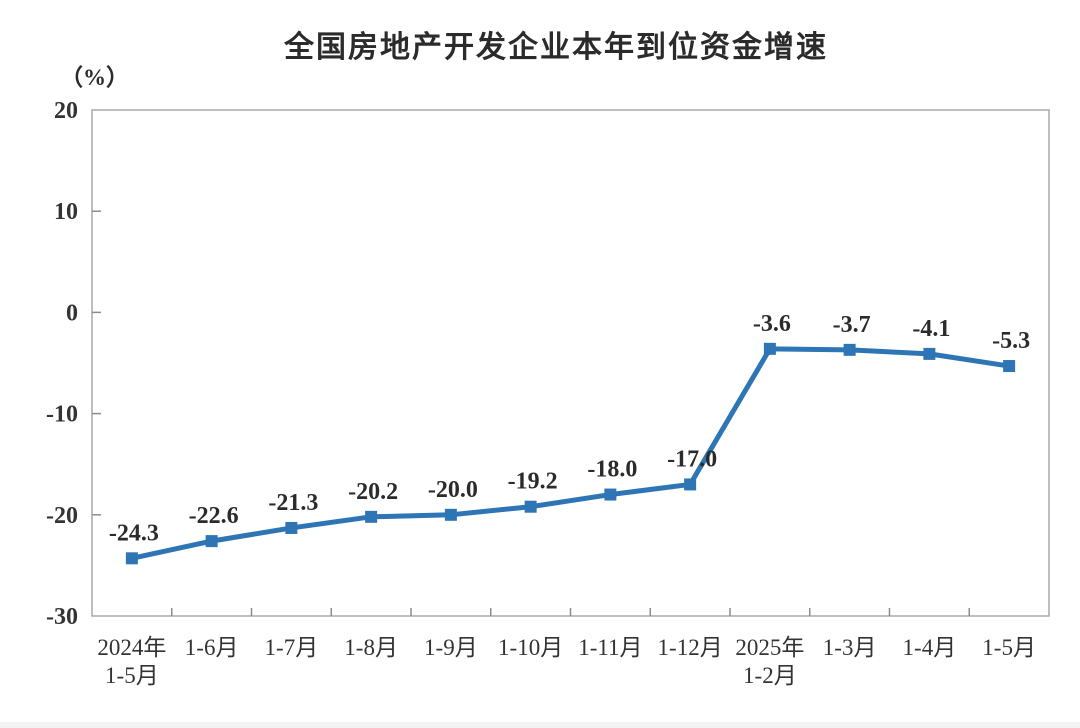 The image size is (1080, 728). Describe the element at coordinates (610, 647) in the screenshot. I see `x-axis-tick-label: 1-11月` at that location.